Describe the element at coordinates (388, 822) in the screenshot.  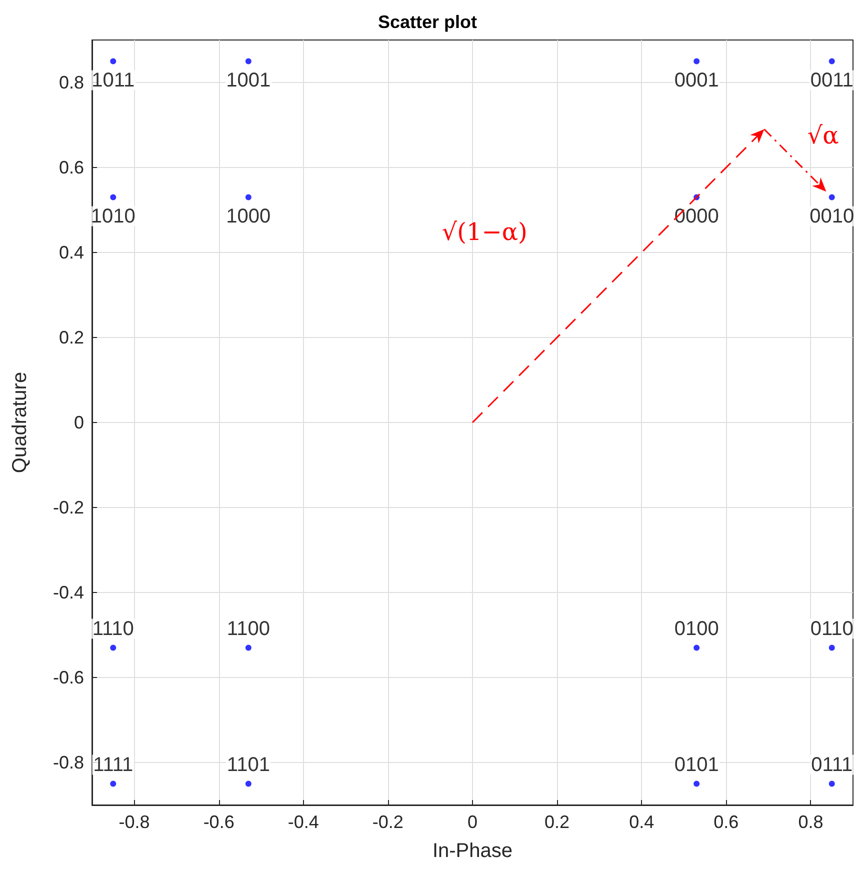
I see `x-tick-label: -0.2` at that location.